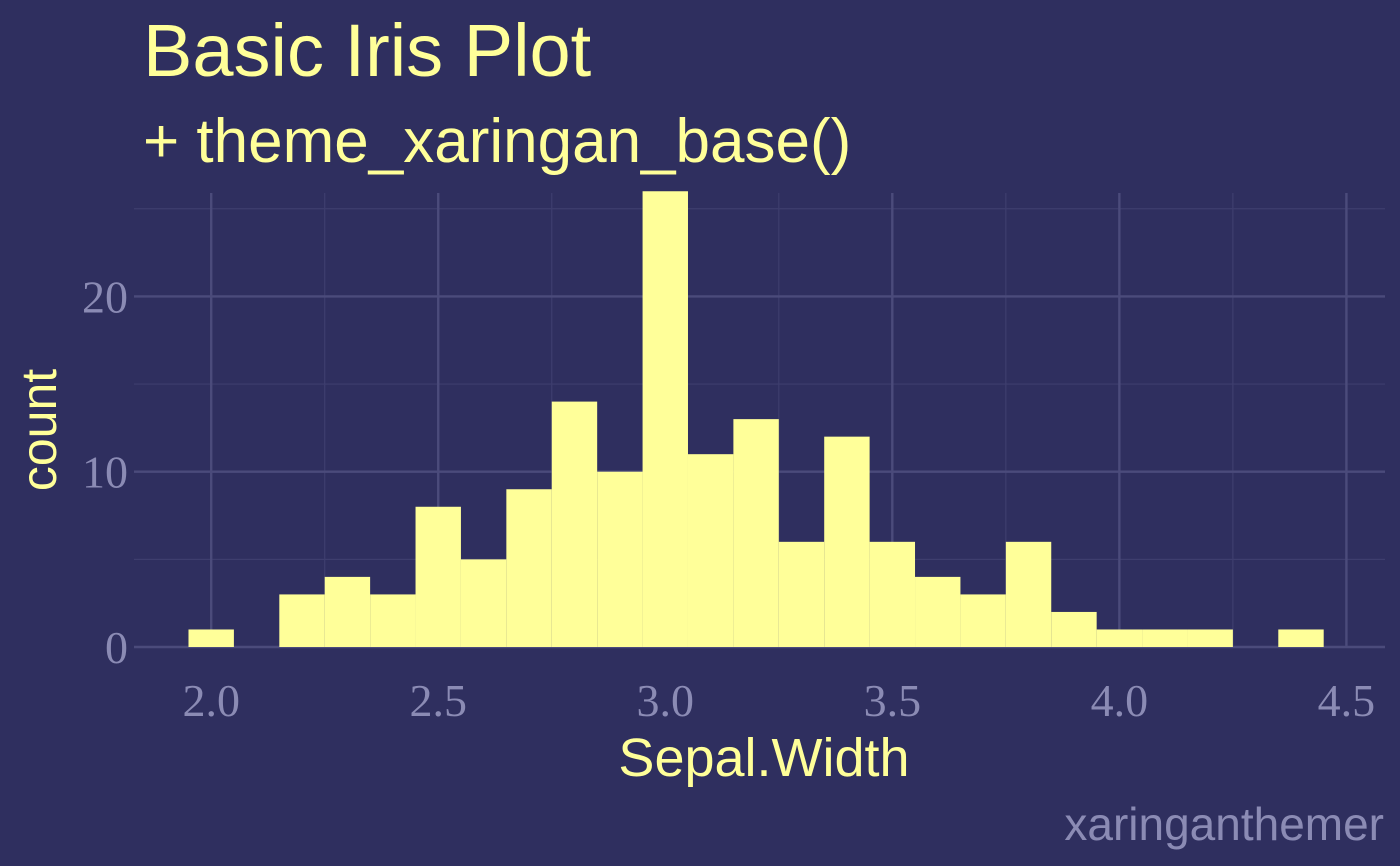 This screenshot has height=866, width=1400. I want to click on x-tick-label: 2.0, so click(211, 700).